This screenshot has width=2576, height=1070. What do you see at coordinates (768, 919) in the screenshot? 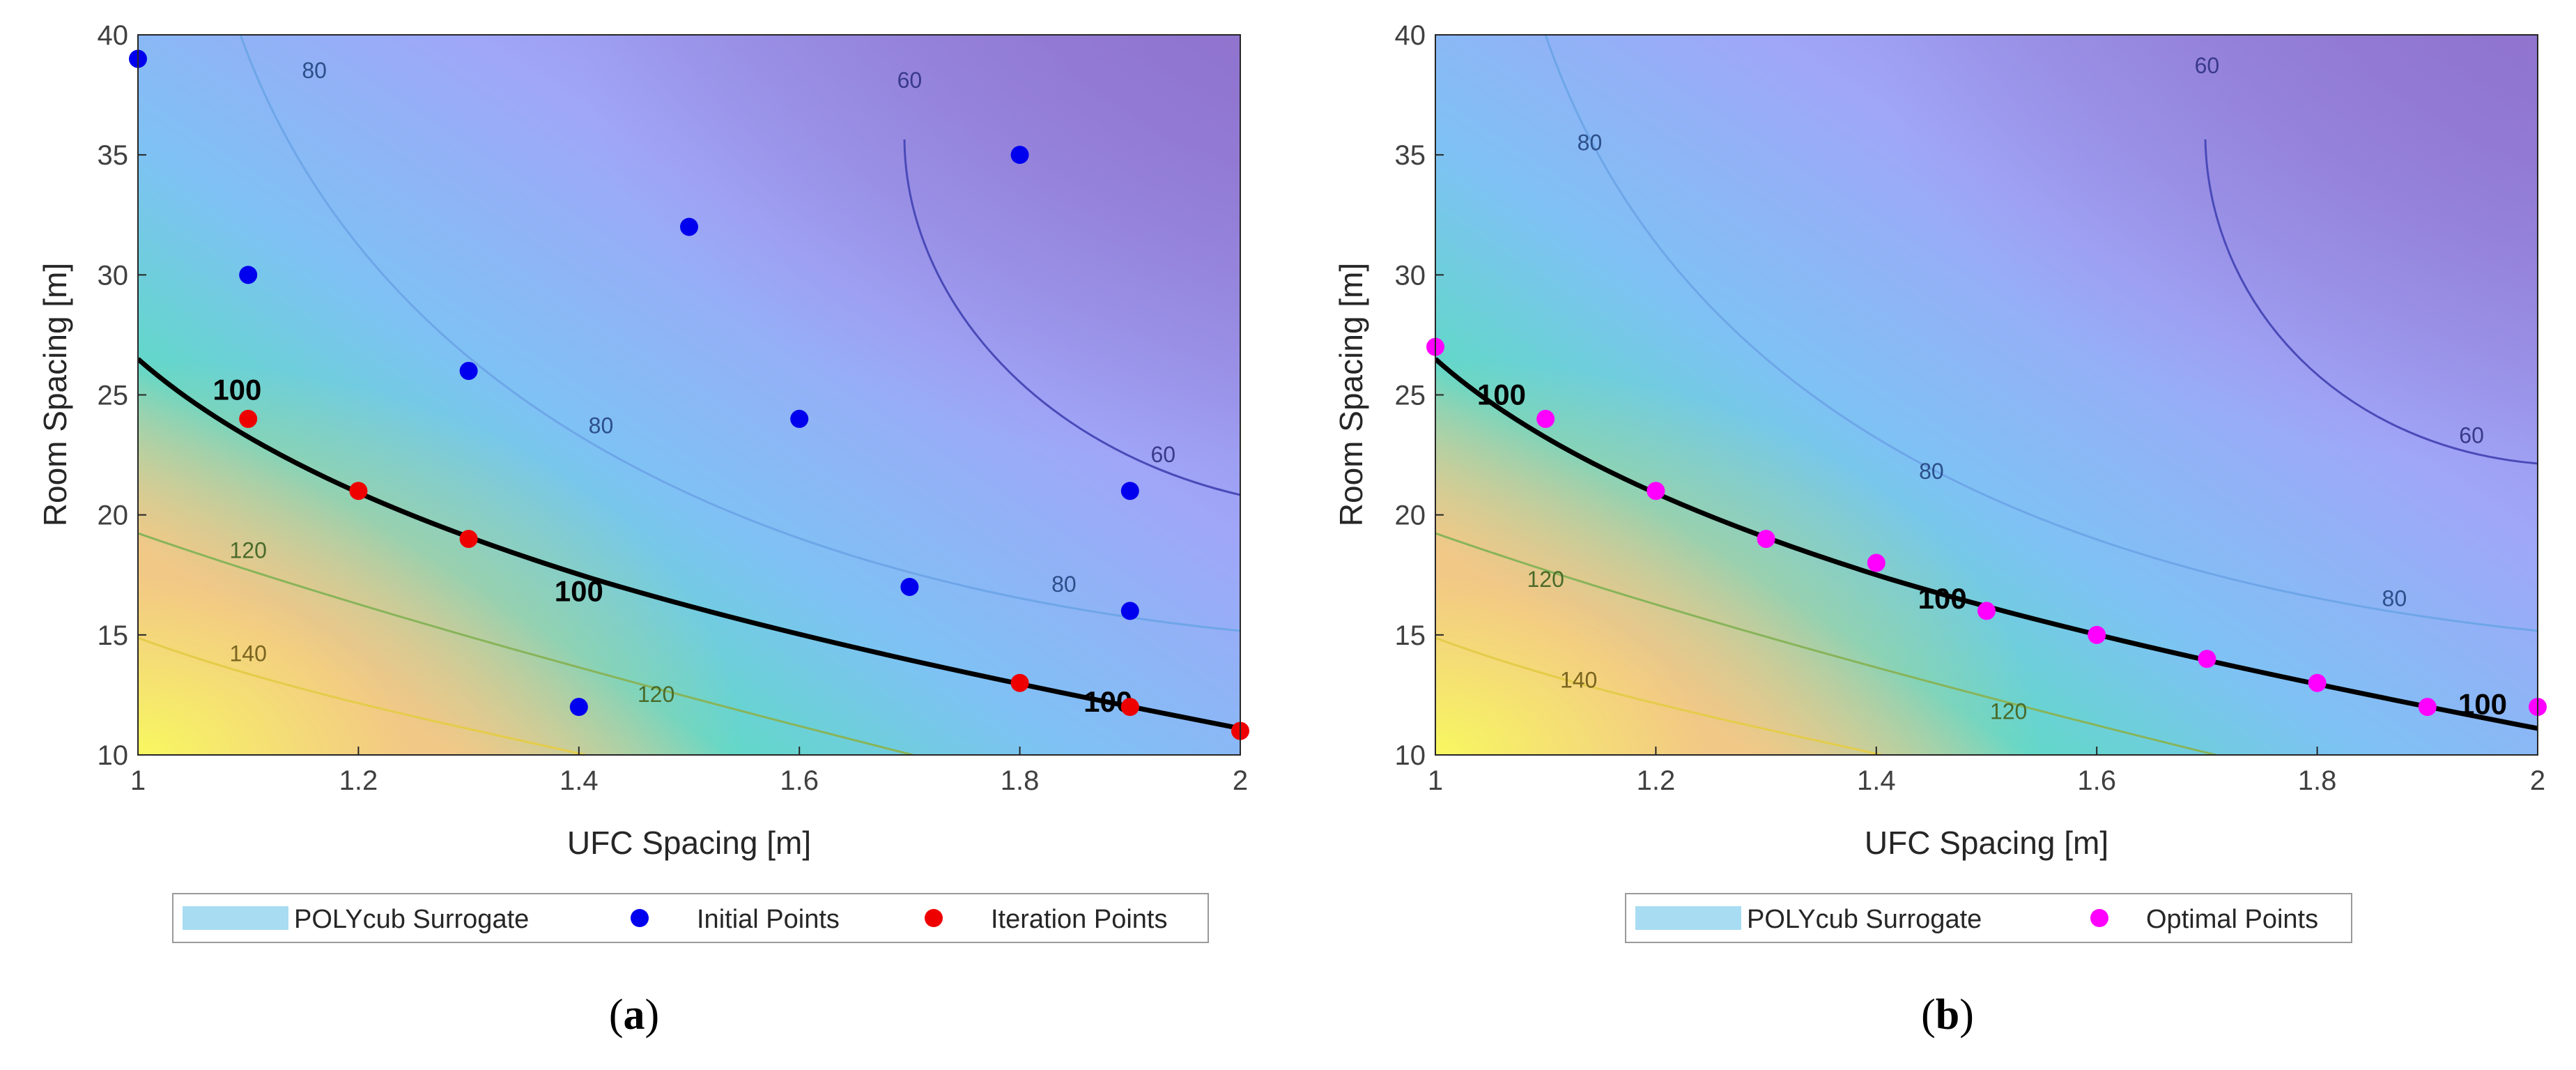
I see `legend-label-initial: Initial Points` at bounding box center [768, 919].